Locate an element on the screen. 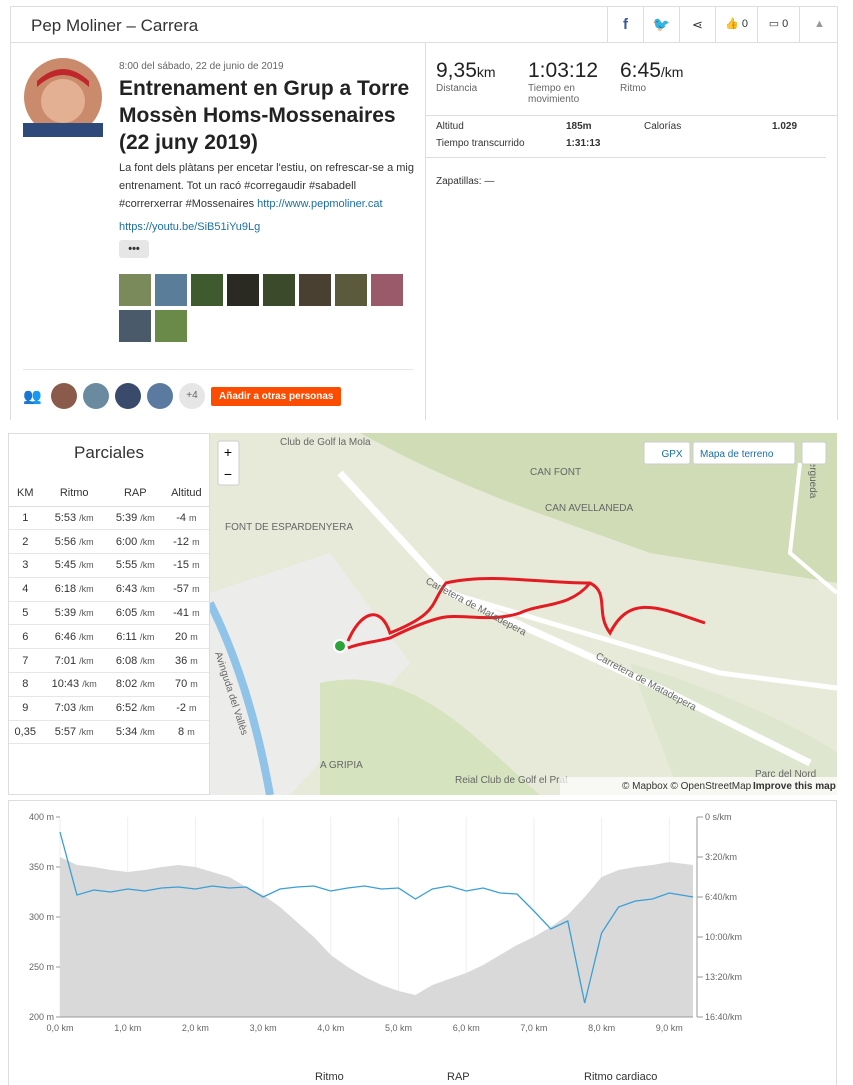 The height and width of the screenshot is (1085, 853). pace-line is located at coordinates (376, 917).